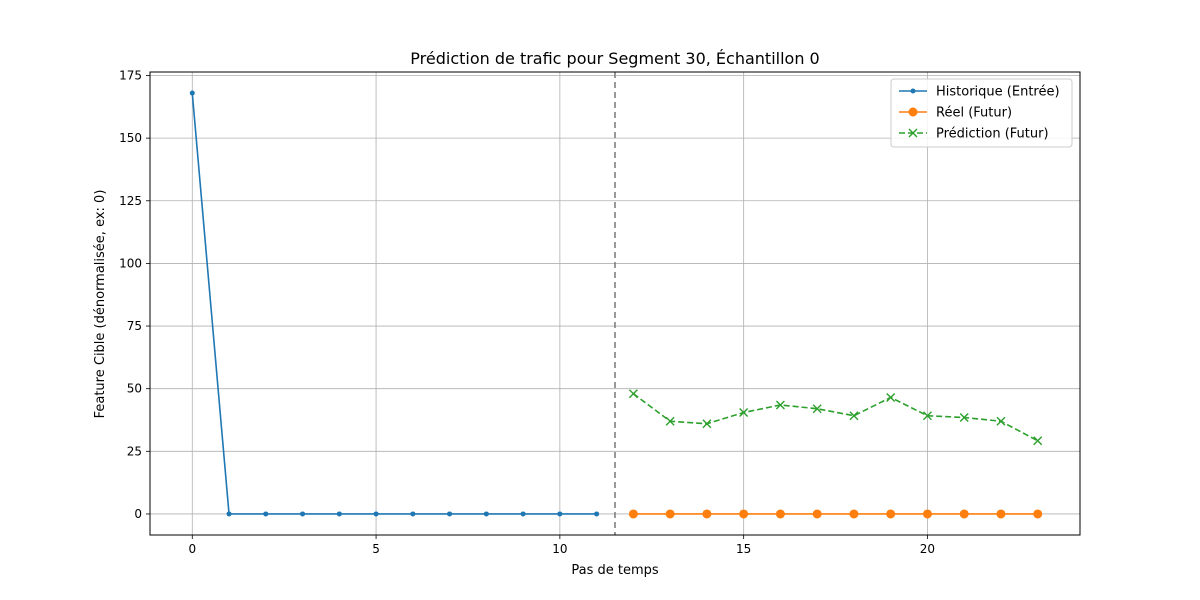 The image size is (1200, 600). I want to click on x-tick-label: 10, so click(559, 549).